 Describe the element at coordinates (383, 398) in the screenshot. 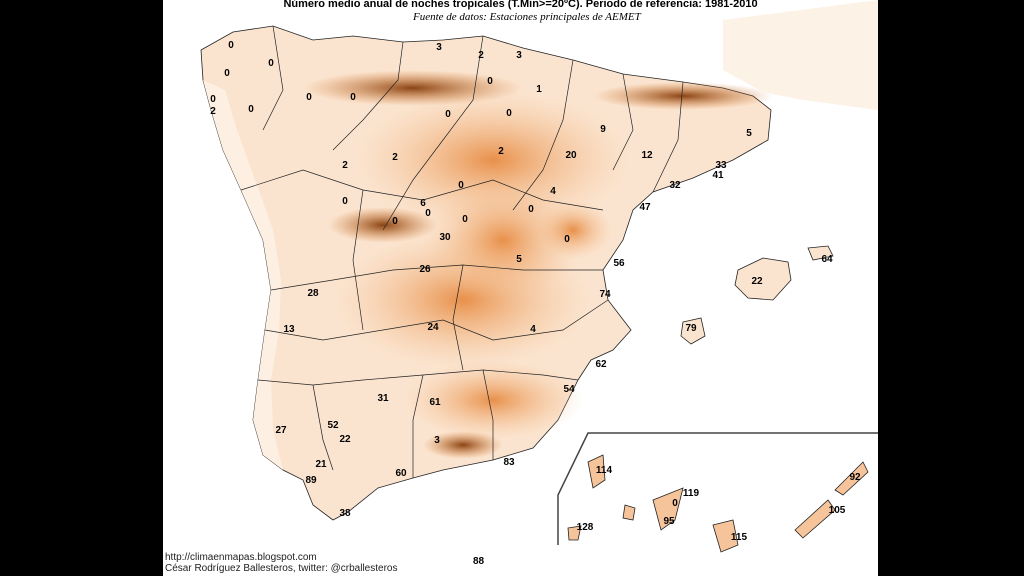

I see `station-value: 31` at that location.